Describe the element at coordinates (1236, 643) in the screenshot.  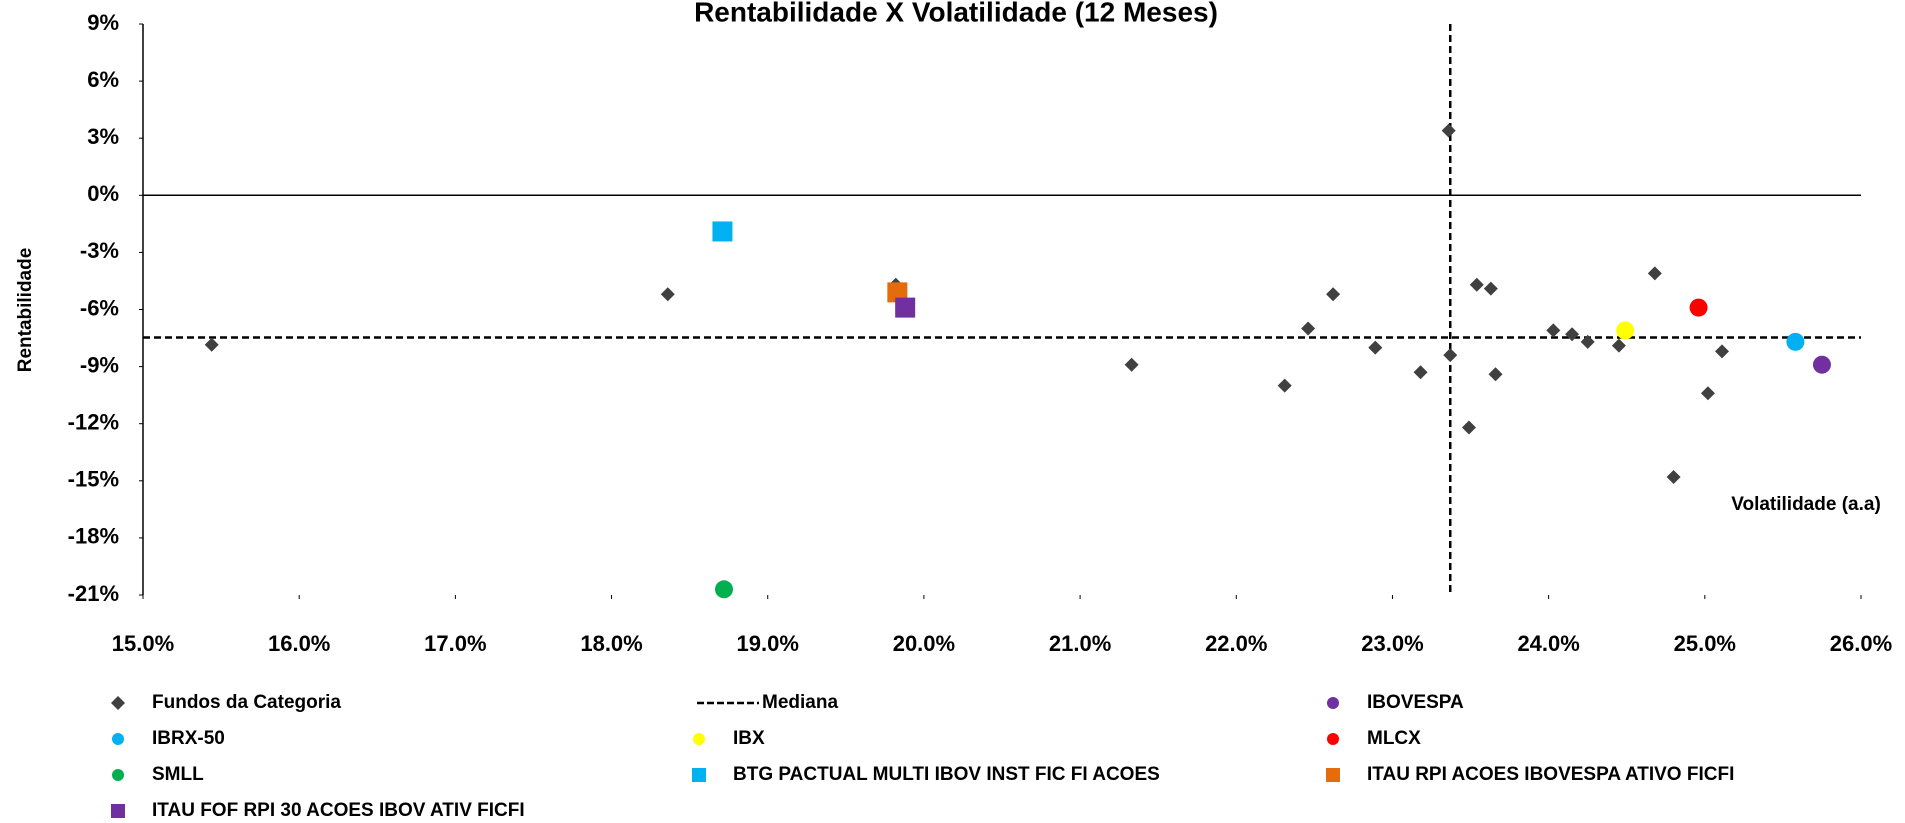
I see `x-tick-label: 22.0%` at that location.